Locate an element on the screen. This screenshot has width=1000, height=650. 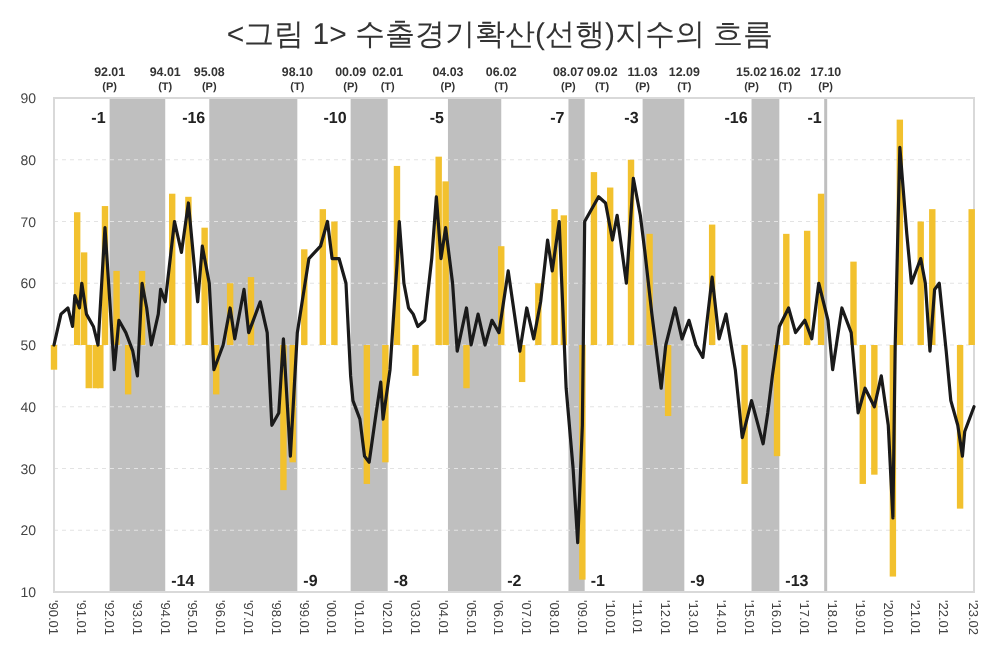
annotation: -10 is located at coordinates (335, 117).